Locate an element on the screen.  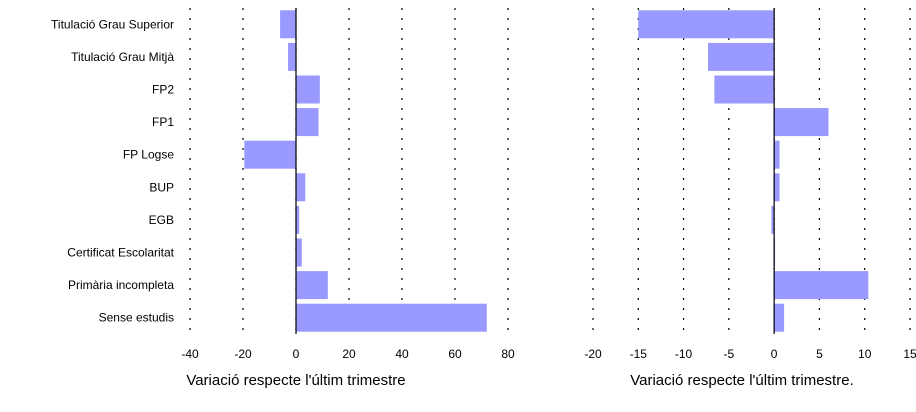
category-label: BUP is located at coordinates (161, 187).